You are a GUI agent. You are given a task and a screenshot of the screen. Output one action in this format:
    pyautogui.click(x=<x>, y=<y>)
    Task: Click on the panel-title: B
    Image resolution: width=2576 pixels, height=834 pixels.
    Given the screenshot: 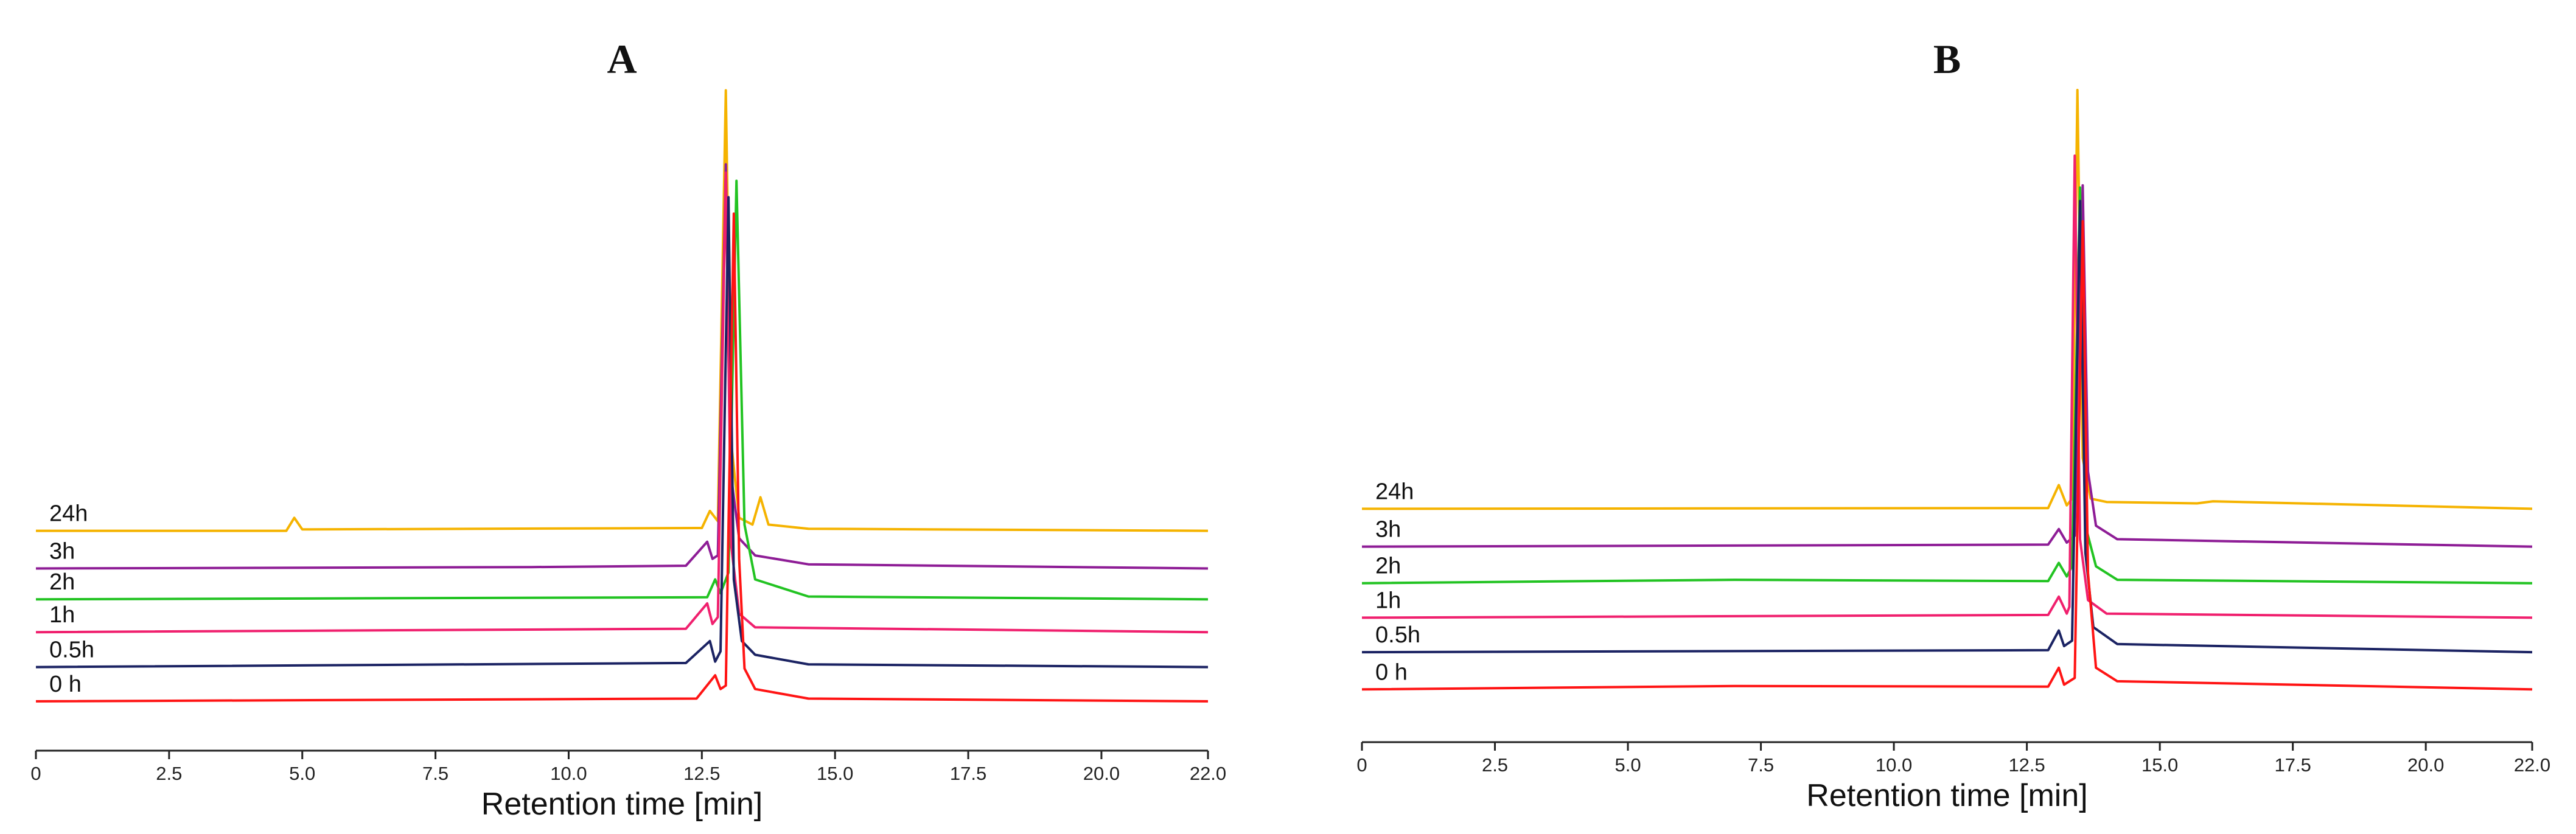 What is the action you would take?
    pyautogui.click(x=1947, y=59)
    